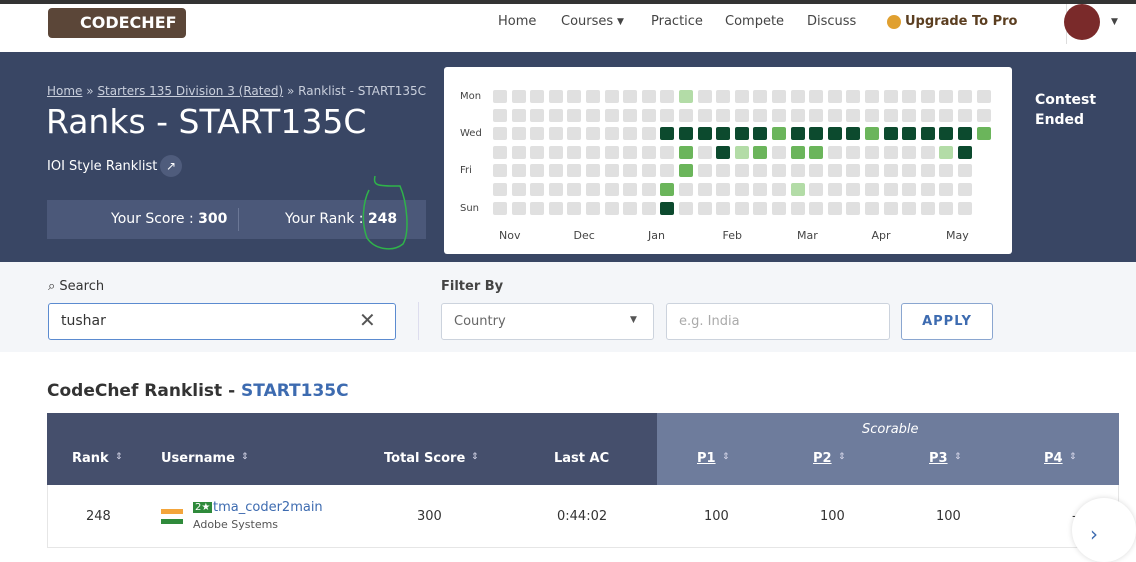 The height and width of the screenshot is (562, 1136). What do you see at coordinates (466, 171) in the screenshot?
I see `day-label: Fri` at bounding box center [466, 171].